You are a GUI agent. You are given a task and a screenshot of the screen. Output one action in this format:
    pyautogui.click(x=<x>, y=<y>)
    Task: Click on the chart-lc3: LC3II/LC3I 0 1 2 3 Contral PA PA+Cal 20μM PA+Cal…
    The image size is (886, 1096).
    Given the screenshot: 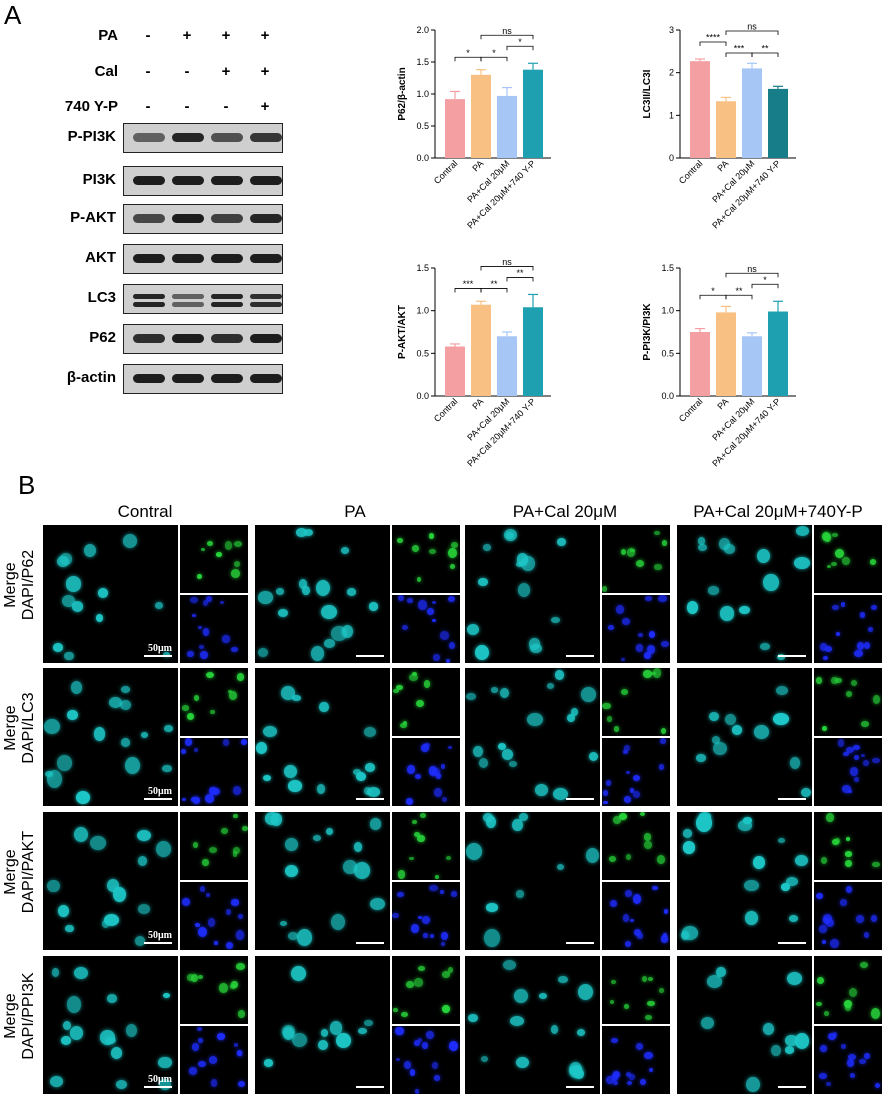 What is the action you would take?
    pyautogui.click(x=740, y=137)
    